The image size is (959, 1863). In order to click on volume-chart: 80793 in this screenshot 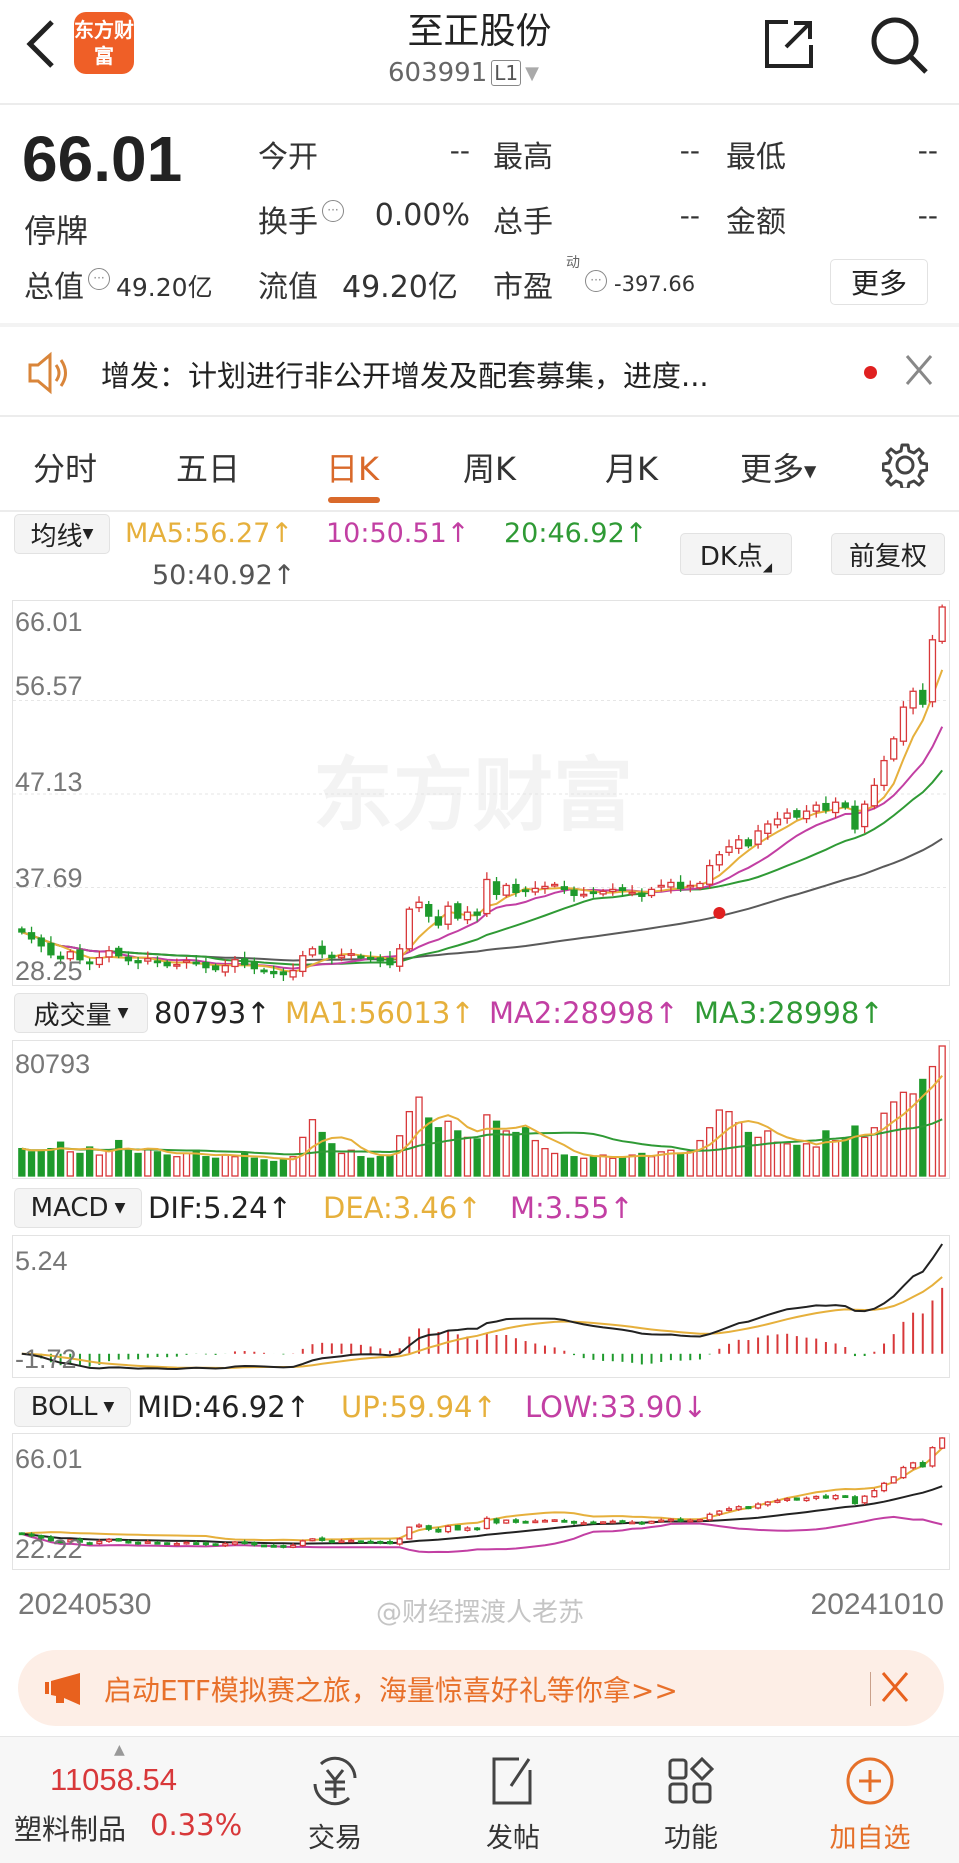, I will do `click(481, 1109)`.